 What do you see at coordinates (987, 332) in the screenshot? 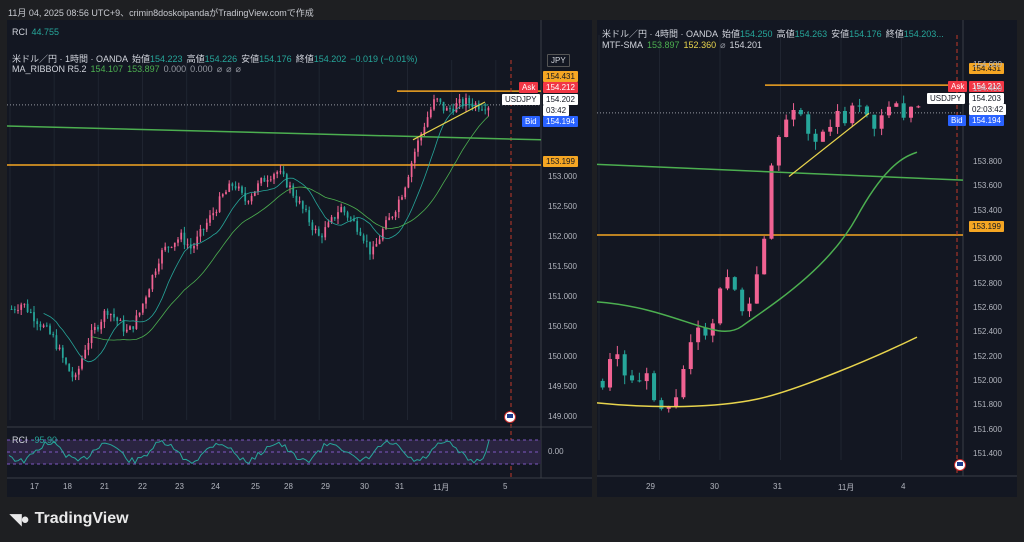
I see `axis-tick-label: 152.400` at bounding box center [987, 332].